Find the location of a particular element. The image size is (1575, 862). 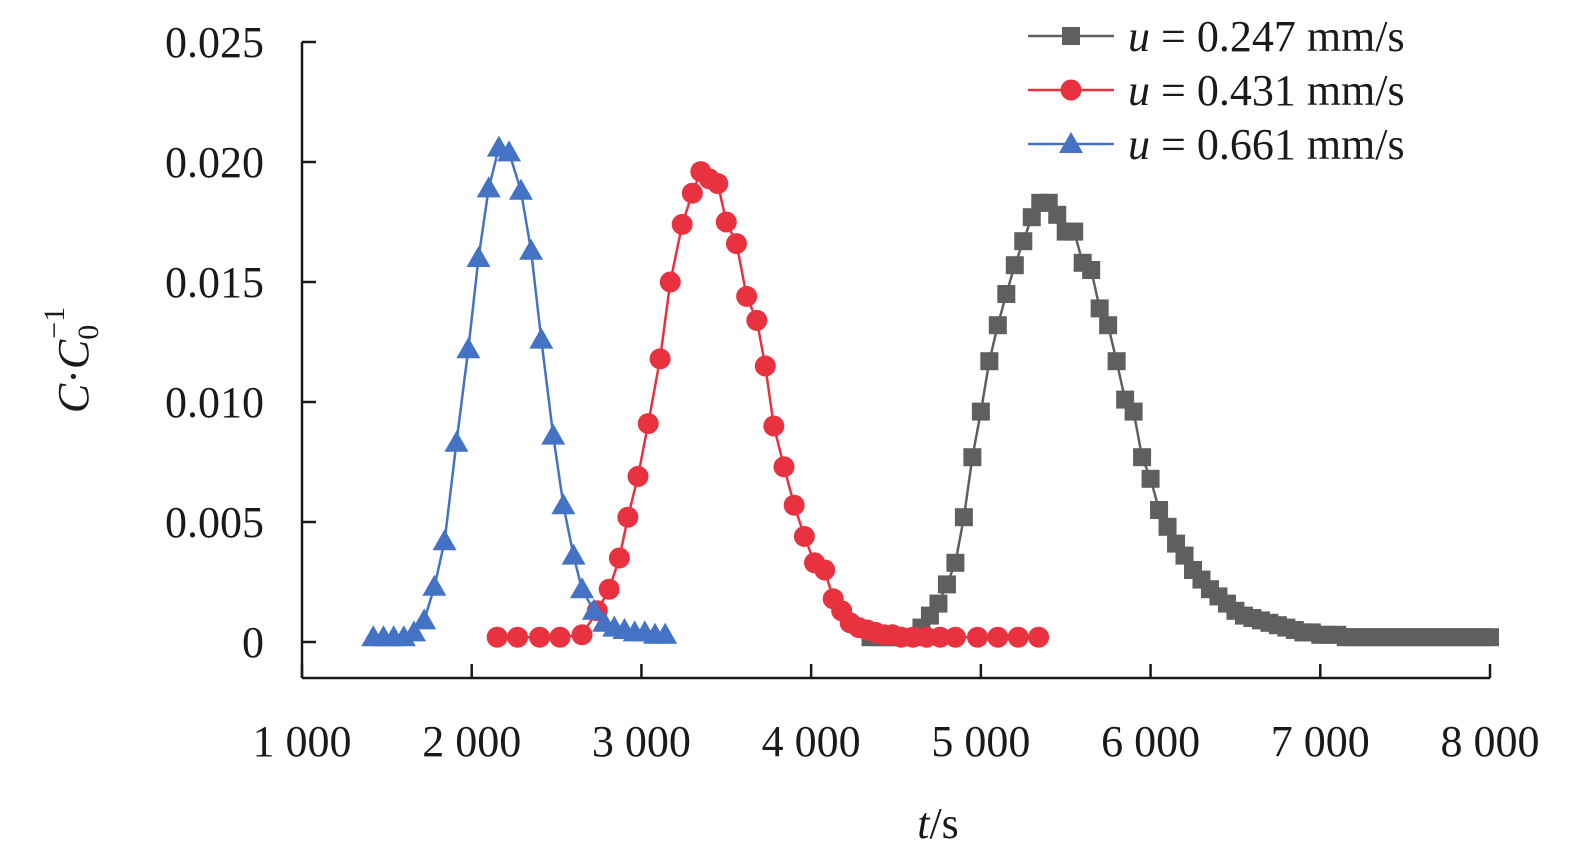

y-tick-label: 0.025 is located at coordinates (214, 42).